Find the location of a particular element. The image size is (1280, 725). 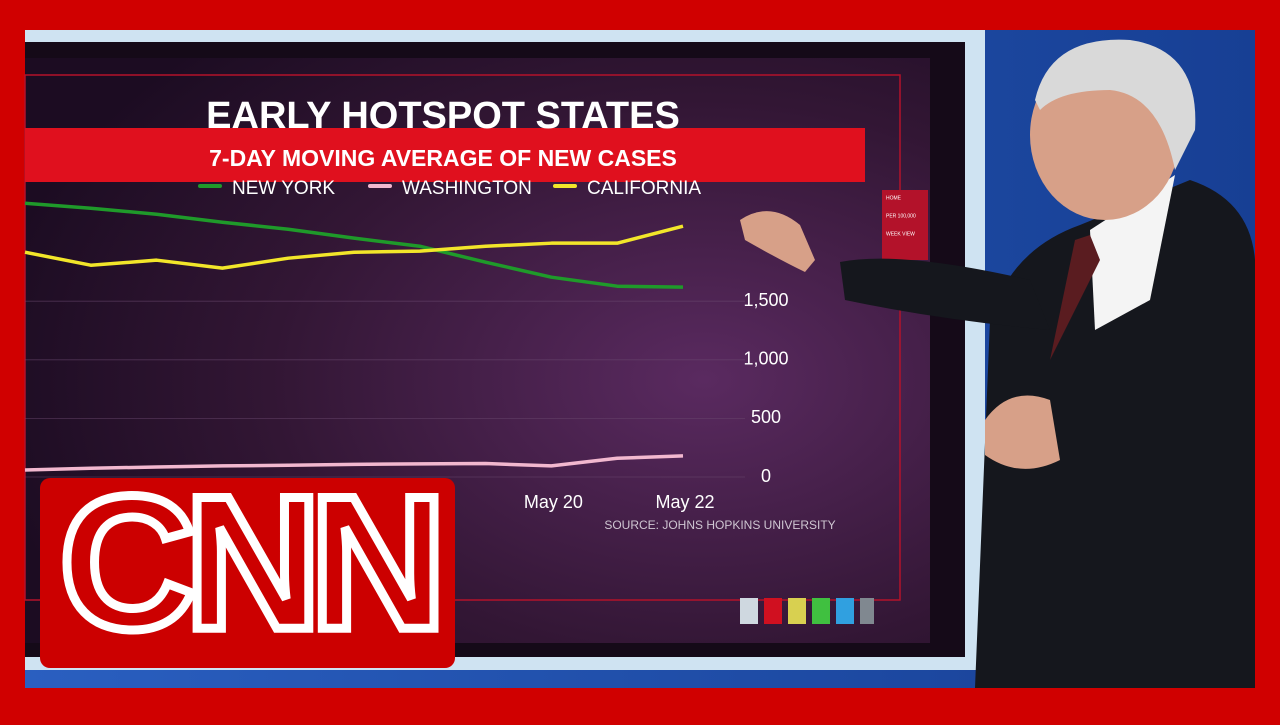

menu-item: HOME is located at coordinates (894, 198).